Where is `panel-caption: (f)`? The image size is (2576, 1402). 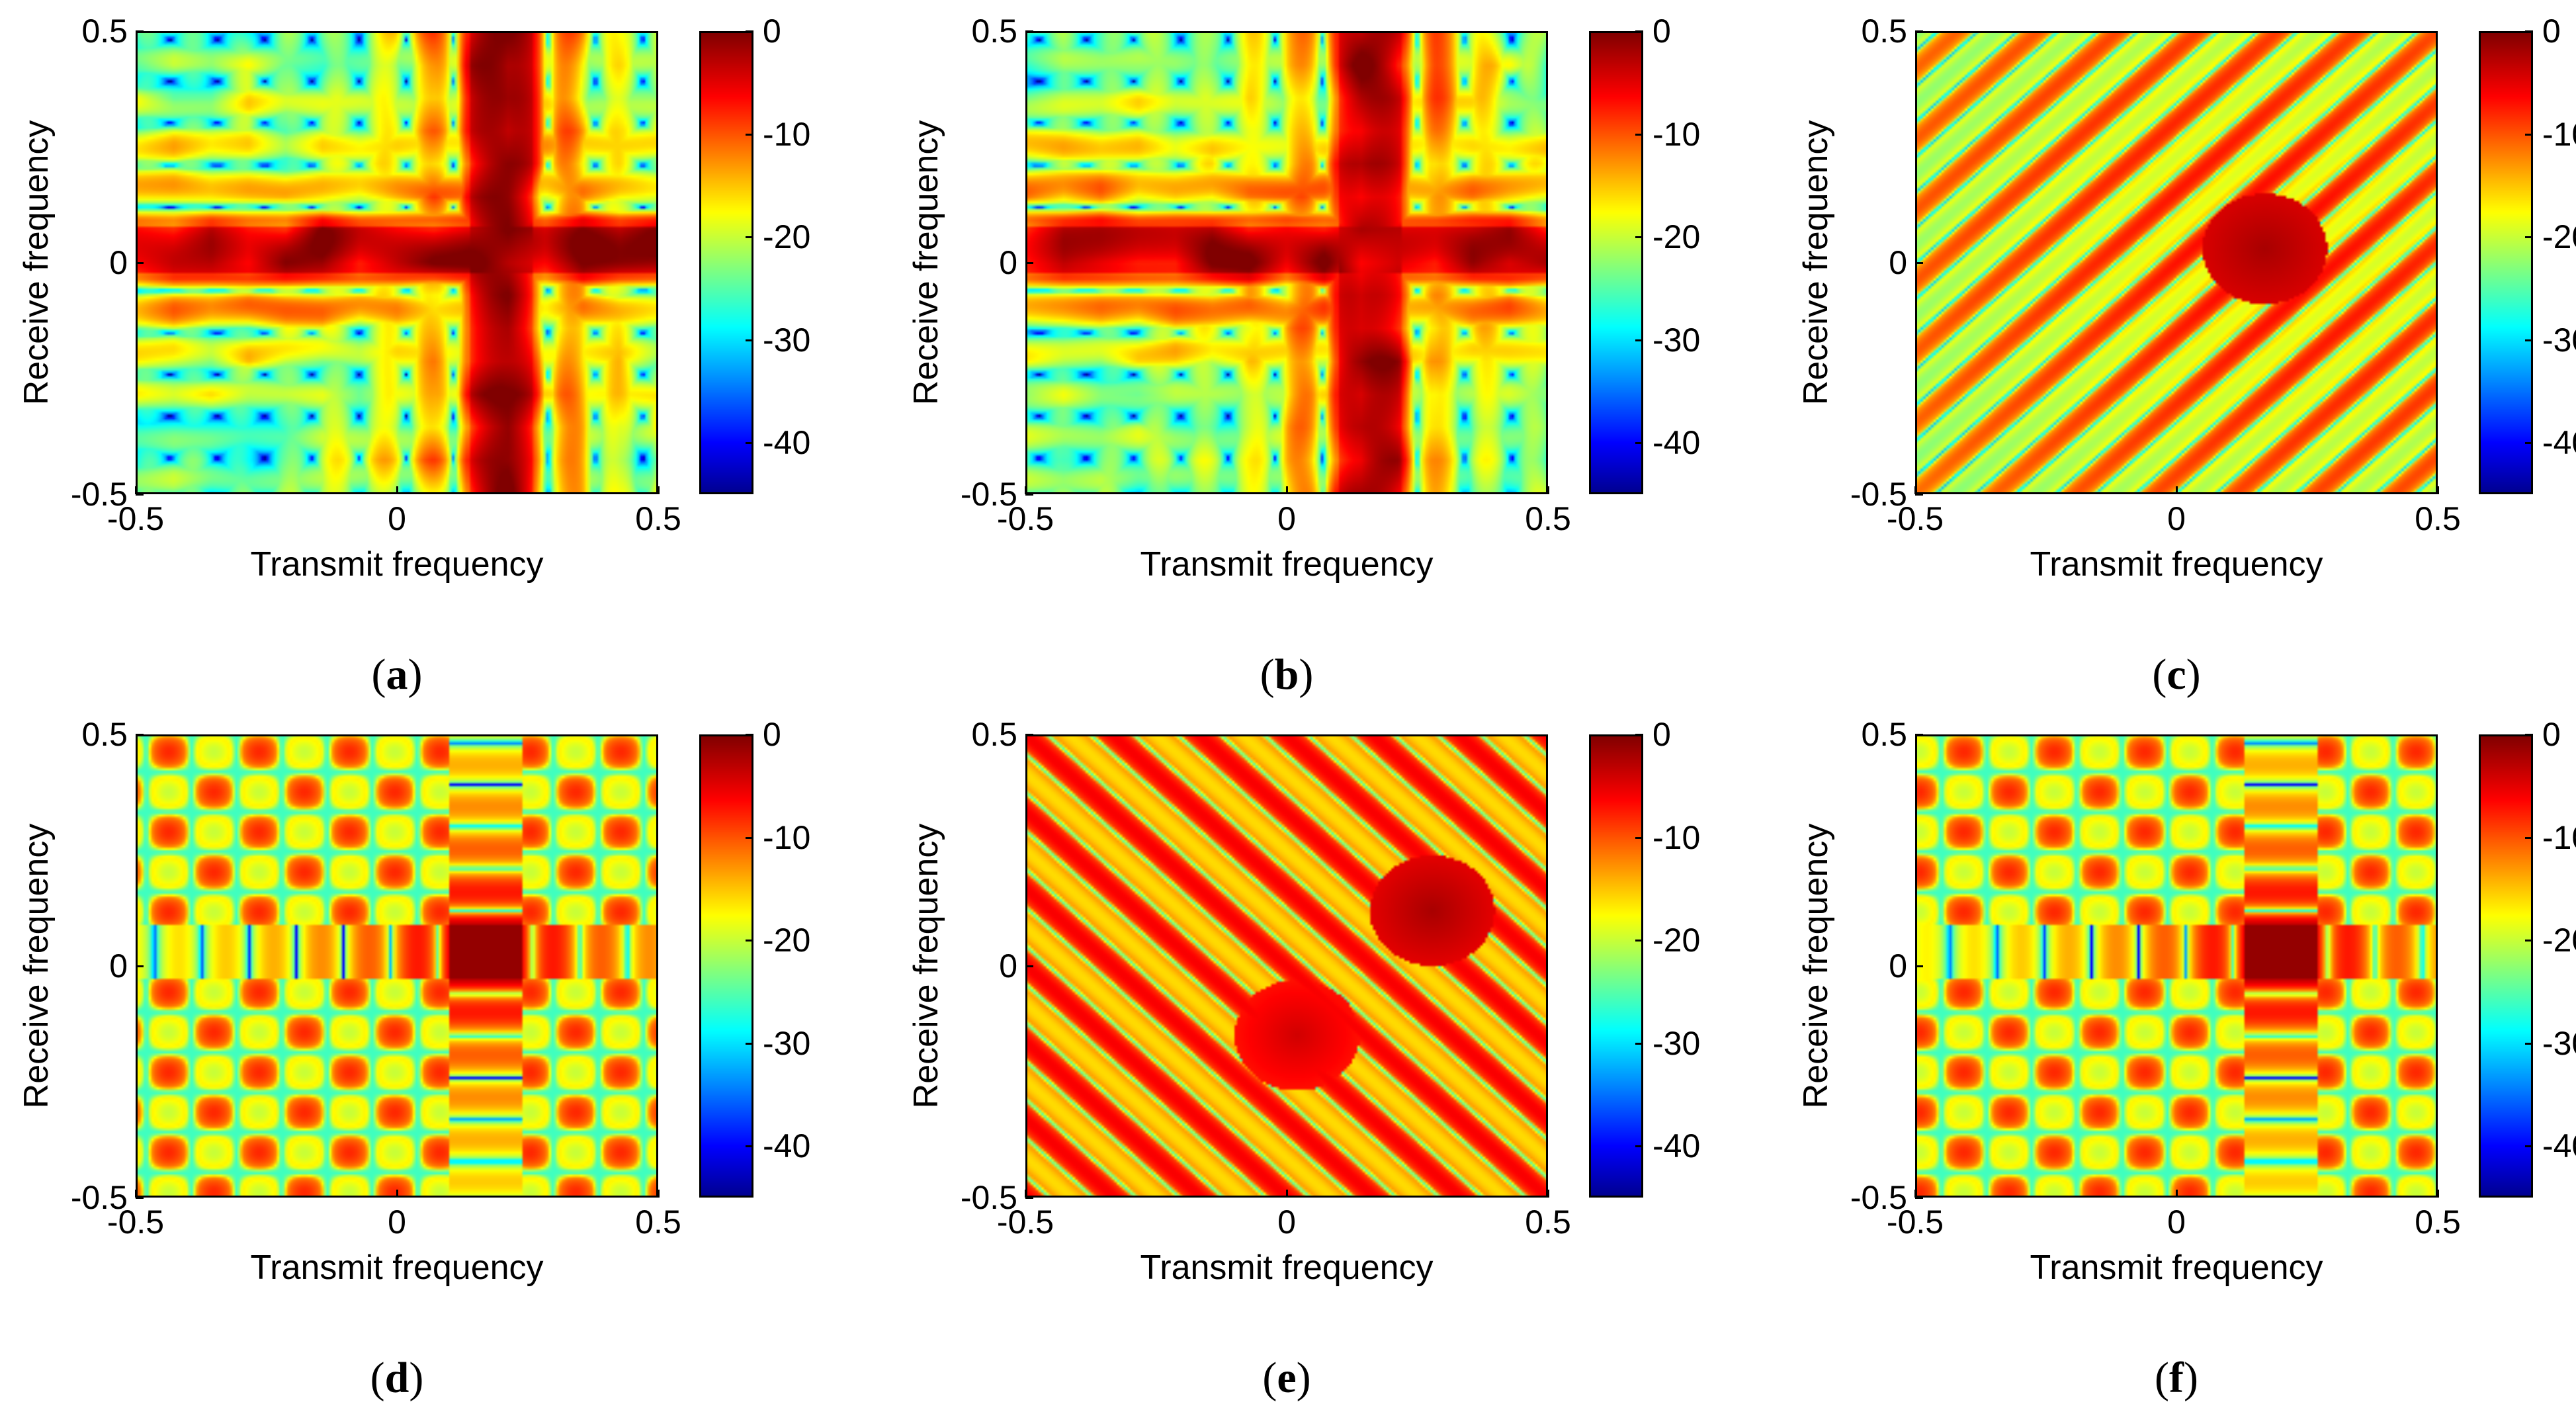
panel-caption: (f) is located at coordinates (2176, 1378).